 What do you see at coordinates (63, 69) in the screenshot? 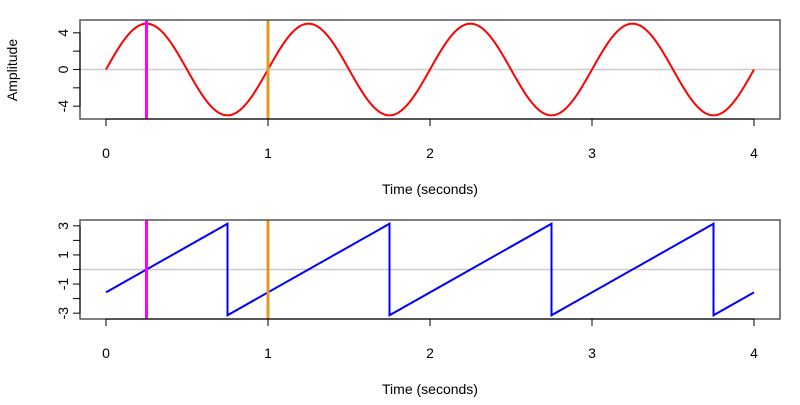
I see `y-tick-label: 0` at bounding box center [63, 69].